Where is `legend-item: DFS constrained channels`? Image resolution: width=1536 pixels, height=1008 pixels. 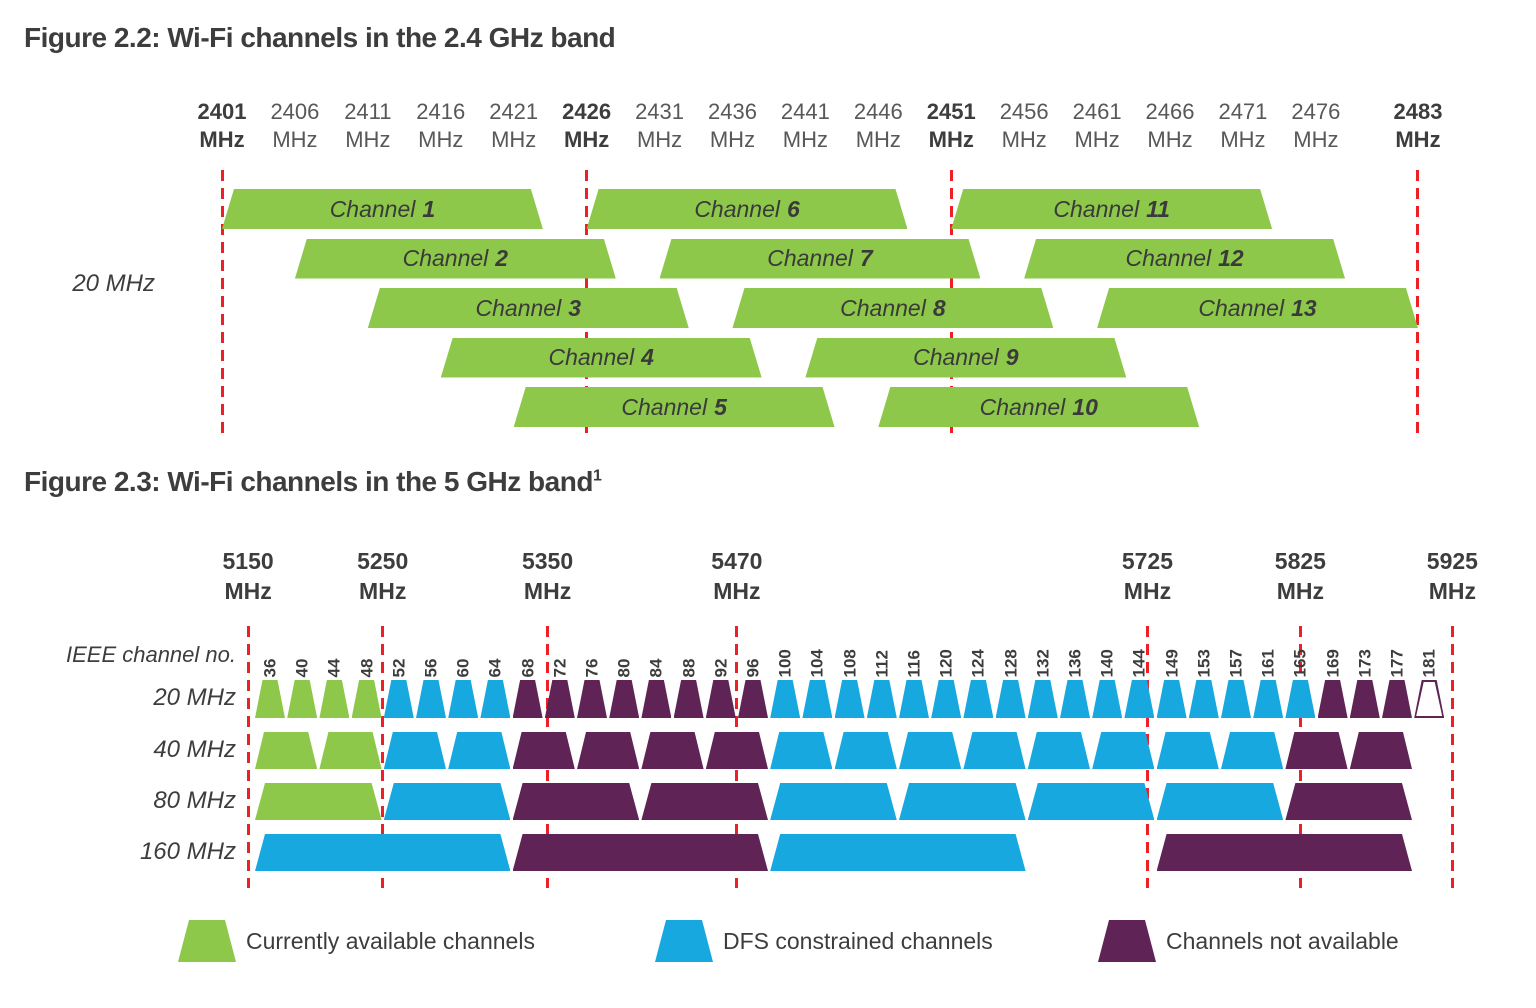
legend-item: DFS constrained channels is located at coordinates (824, 941).